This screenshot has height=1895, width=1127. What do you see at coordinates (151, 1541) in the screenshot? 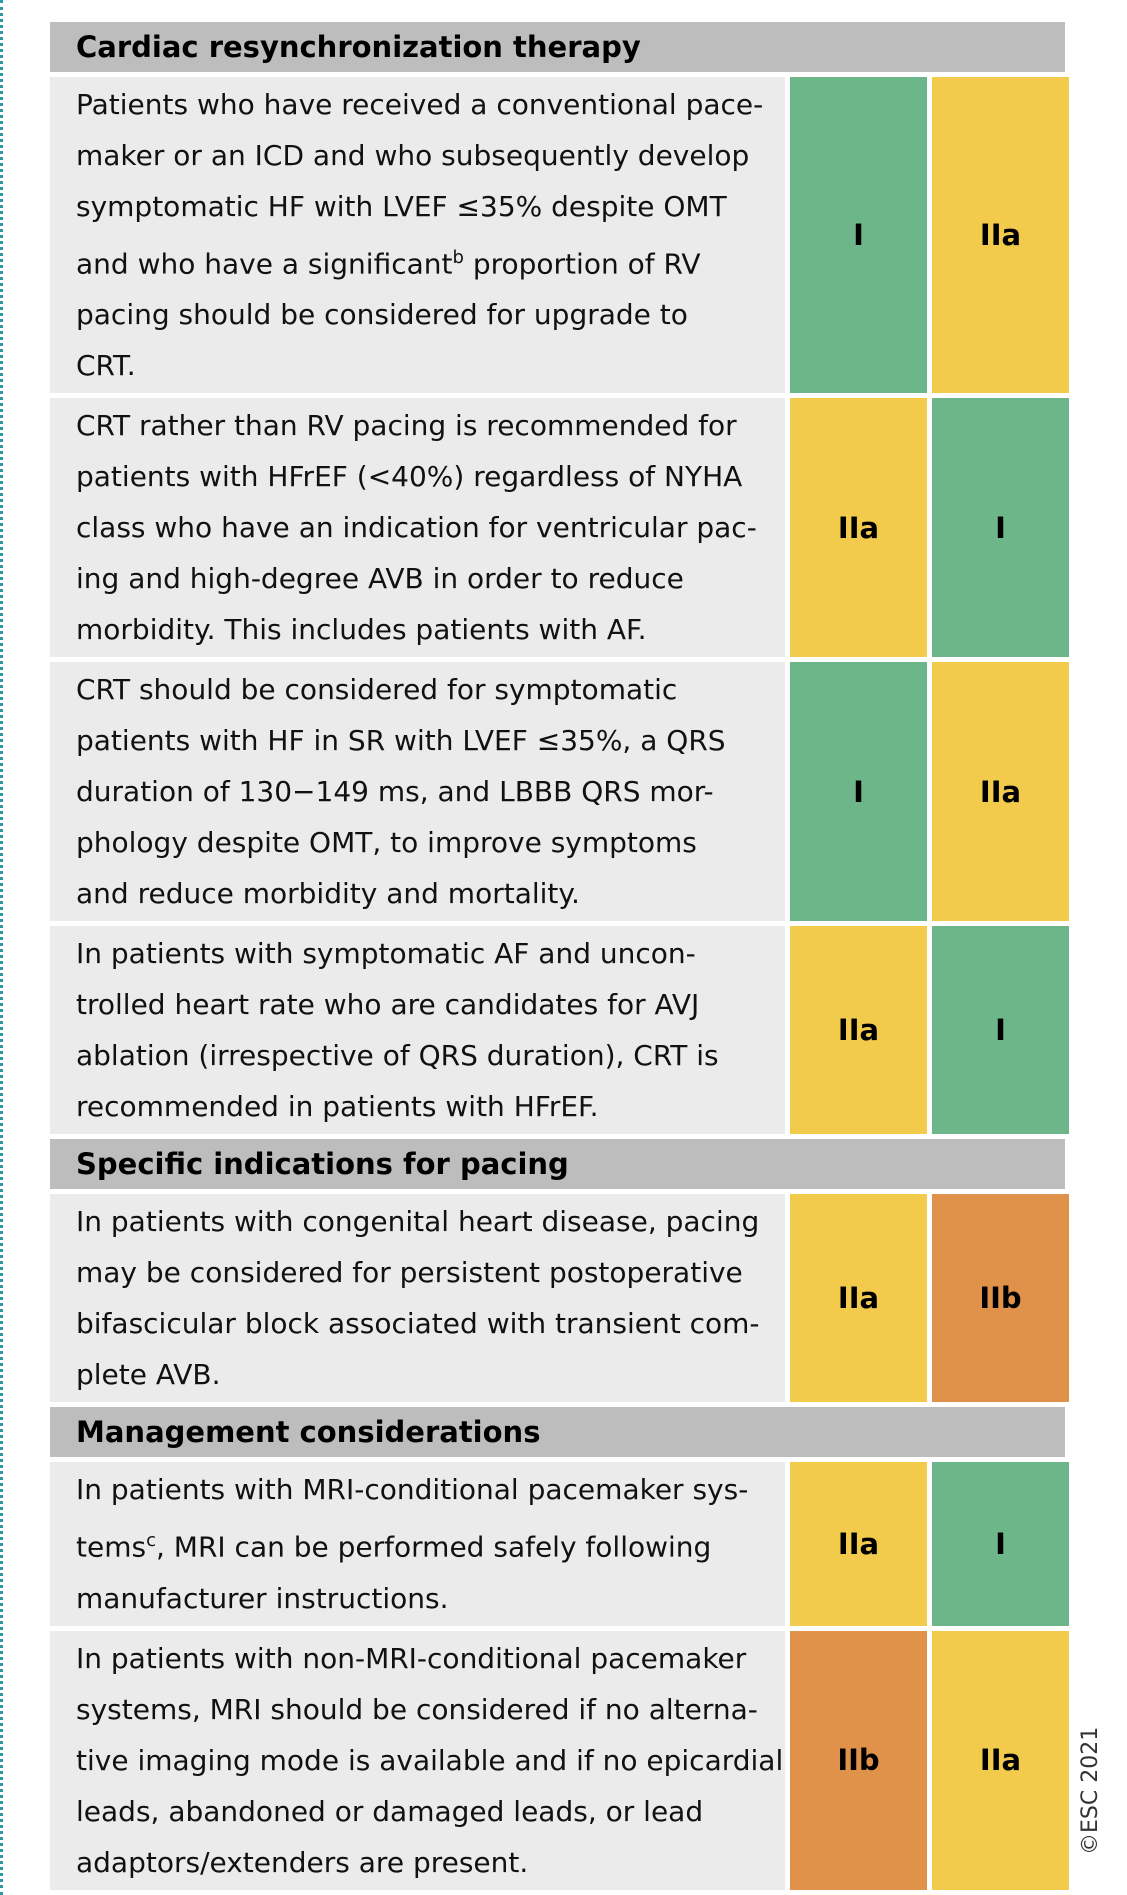
I see `superscript: c` at bounding box center [151, 1541].